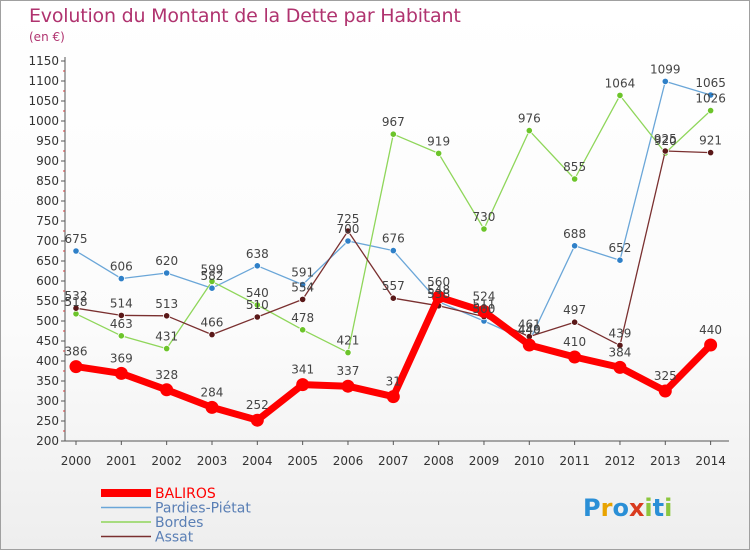 The image size is (750, 551). I want to click on x-tick-label: 2007, so click(393, 461).